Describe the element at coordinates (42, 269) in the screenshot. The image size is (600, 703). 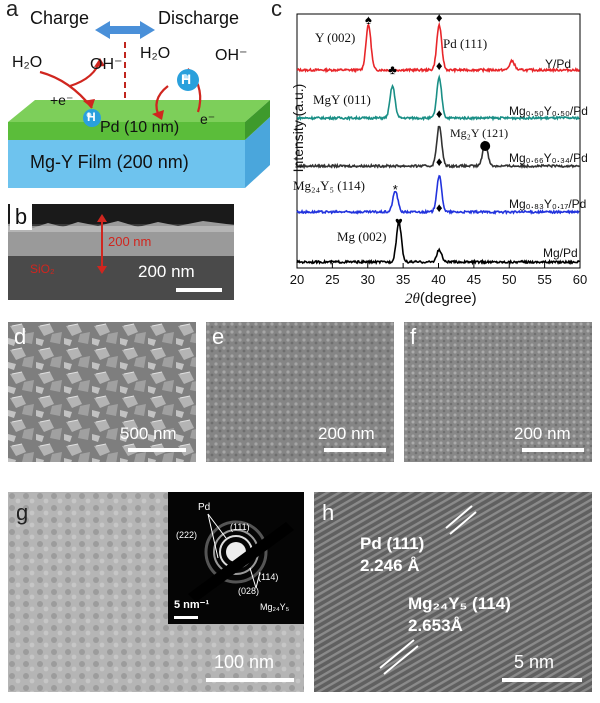
I see `substrate-label: SiO₂` at that location.